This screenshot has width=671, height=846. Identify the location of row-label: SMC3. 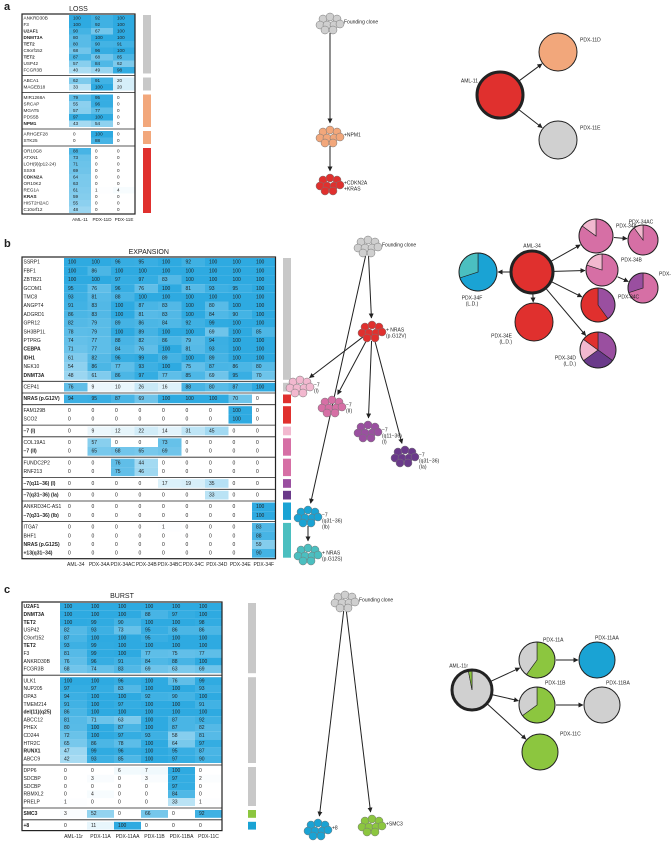
(31, 814).